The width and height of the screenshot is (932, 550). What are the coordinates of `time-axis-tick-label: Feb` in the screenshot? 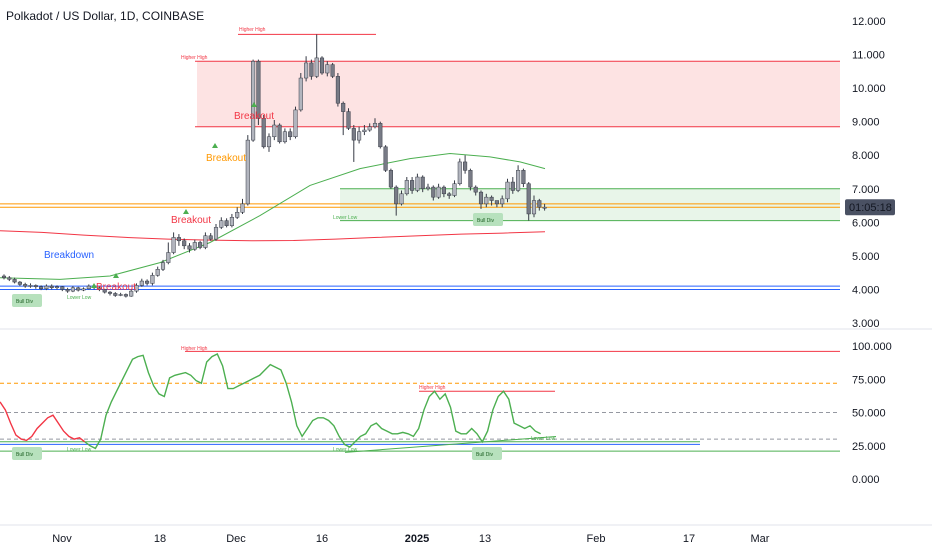 It's located at (596, 539).